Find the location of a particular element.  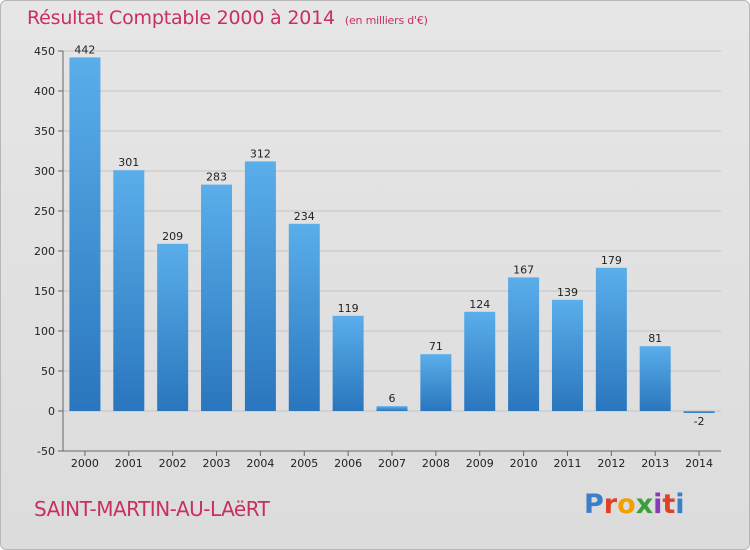

data-label: 124 is located at coordinates (479, 304).